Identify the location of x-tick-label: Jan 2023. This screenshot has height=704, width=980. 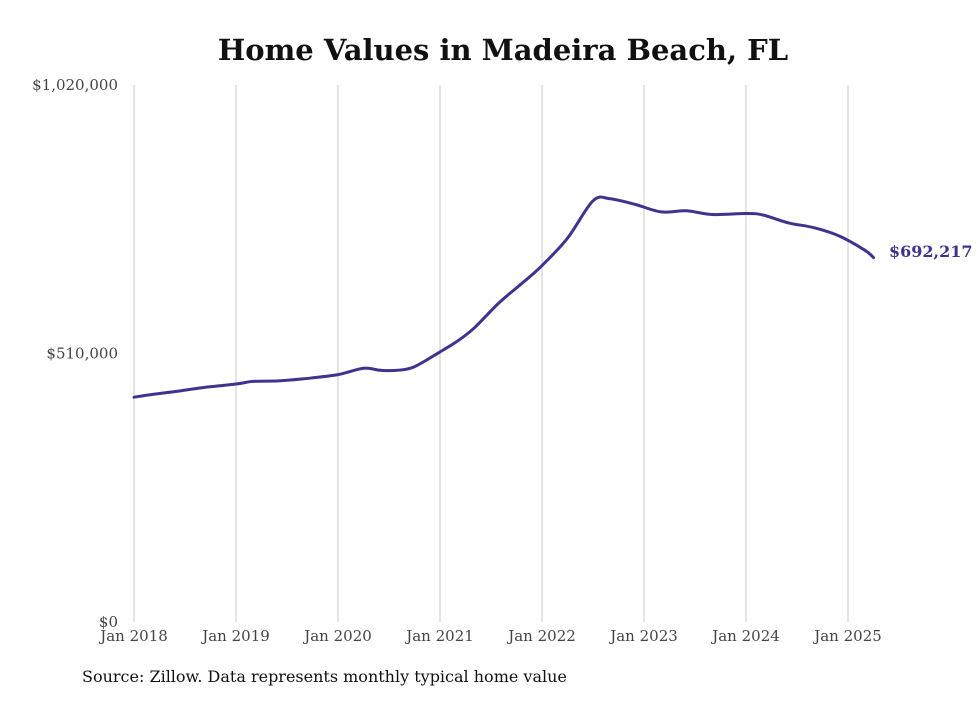
(643, 636).